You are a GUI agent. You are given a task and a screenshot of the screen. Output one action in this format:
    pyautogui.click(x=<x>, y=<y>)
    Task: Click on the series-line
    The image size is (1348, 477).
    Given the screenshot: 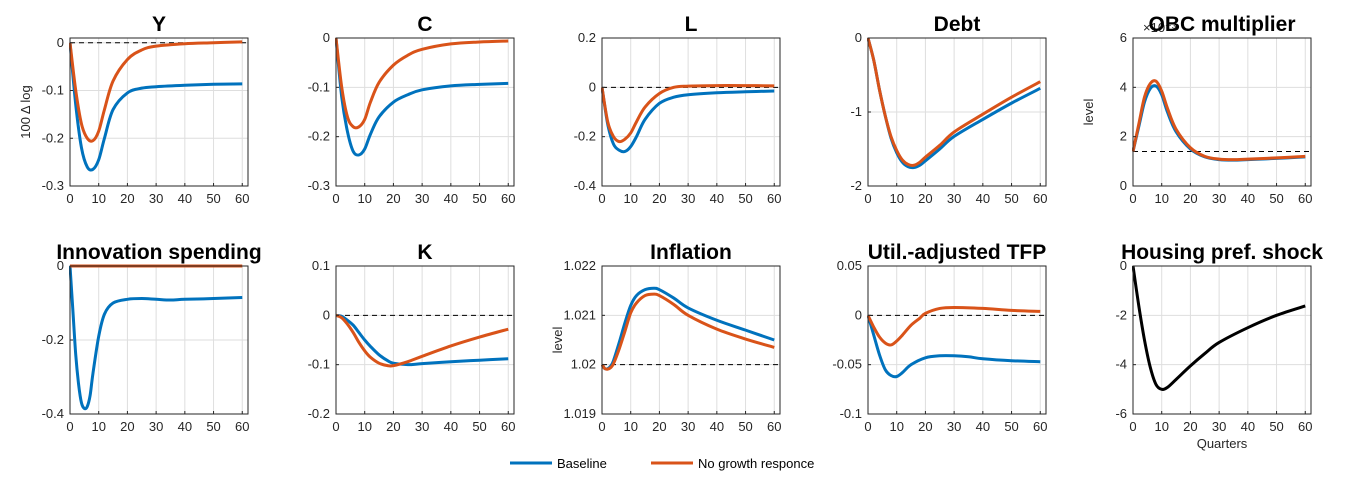 What is the action you would take?
    pyautogui.click(x=1219, y=328)
    